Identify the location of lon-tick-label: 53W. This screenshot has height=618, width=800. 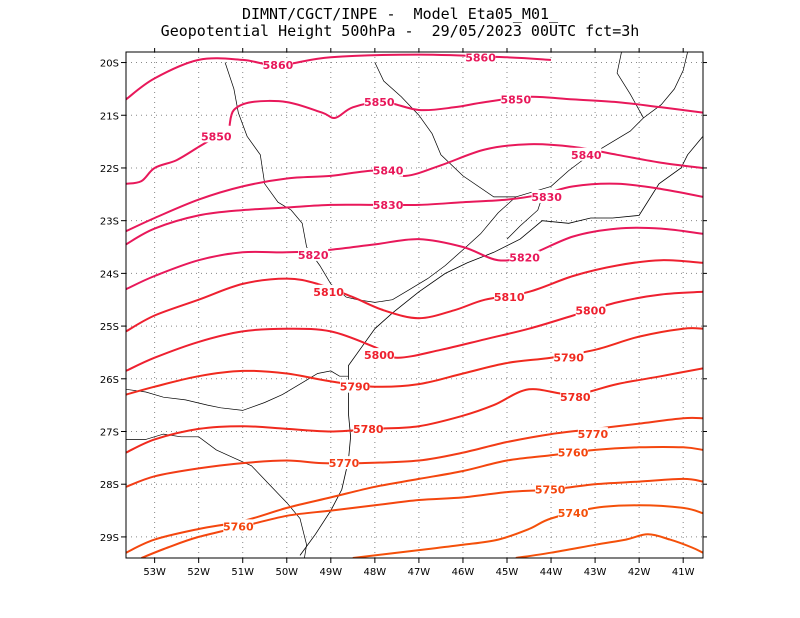
(154, 572).